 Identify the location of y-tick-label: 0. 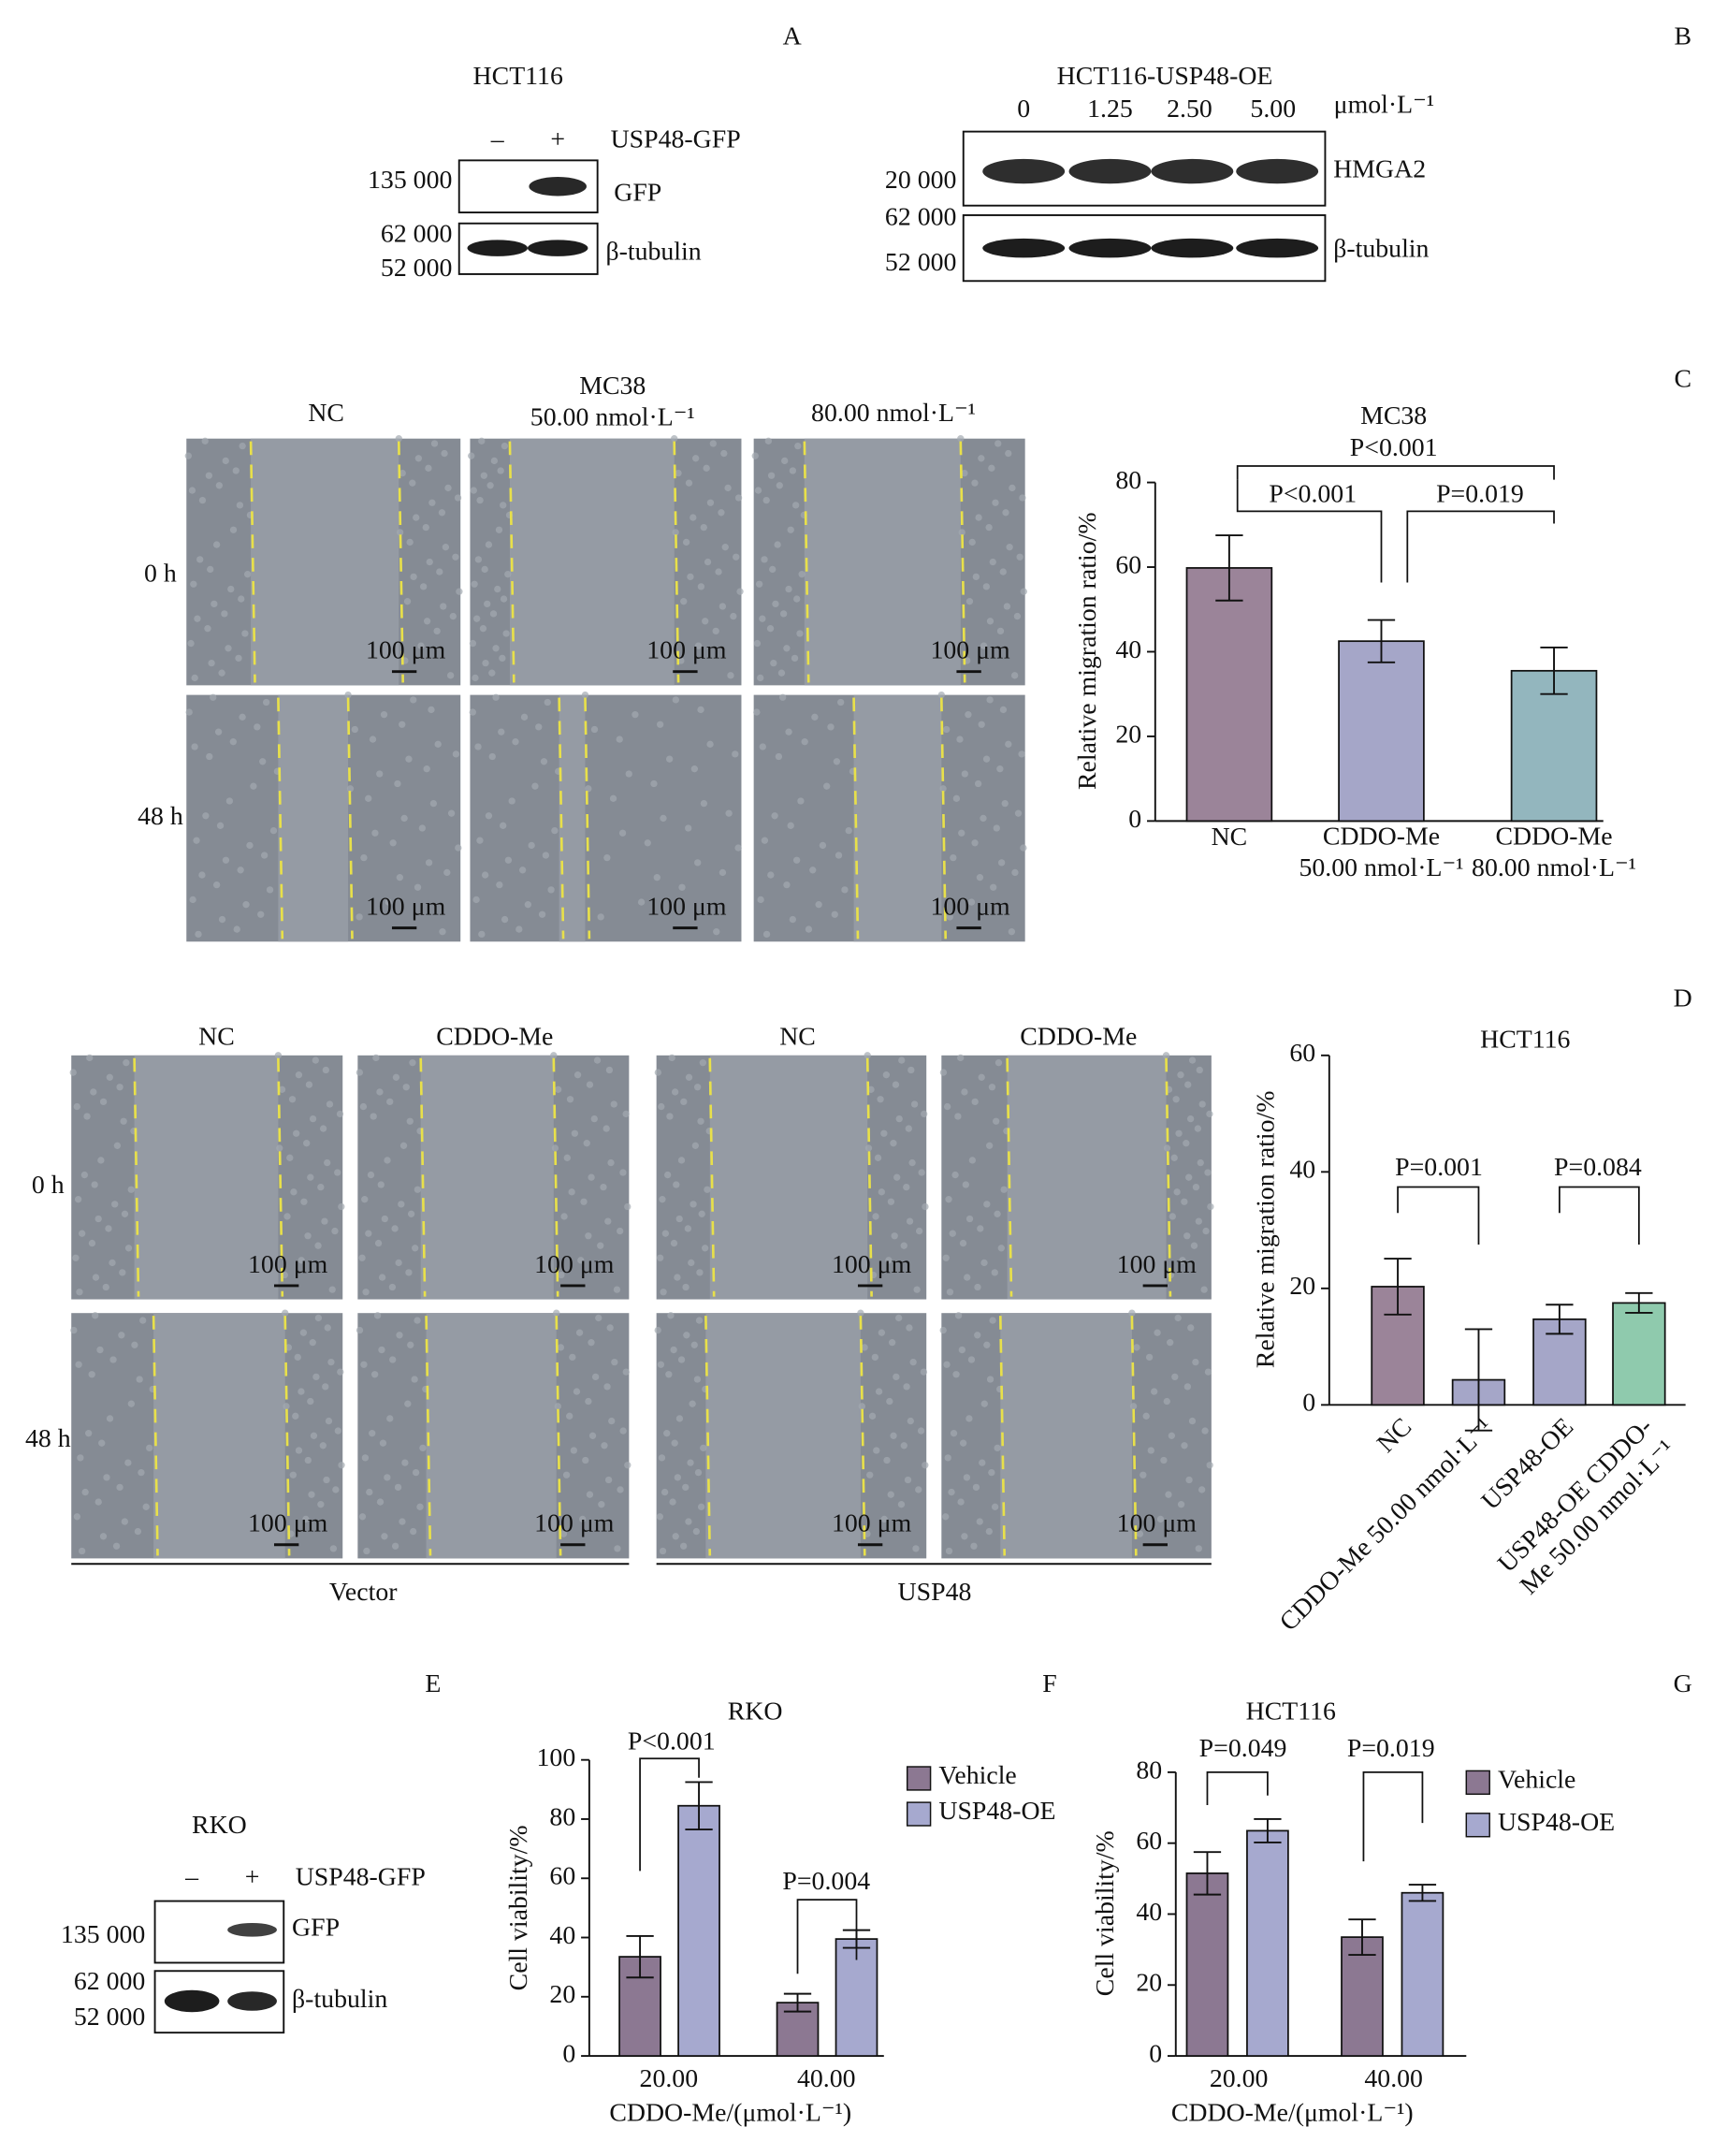
(1134, 819).